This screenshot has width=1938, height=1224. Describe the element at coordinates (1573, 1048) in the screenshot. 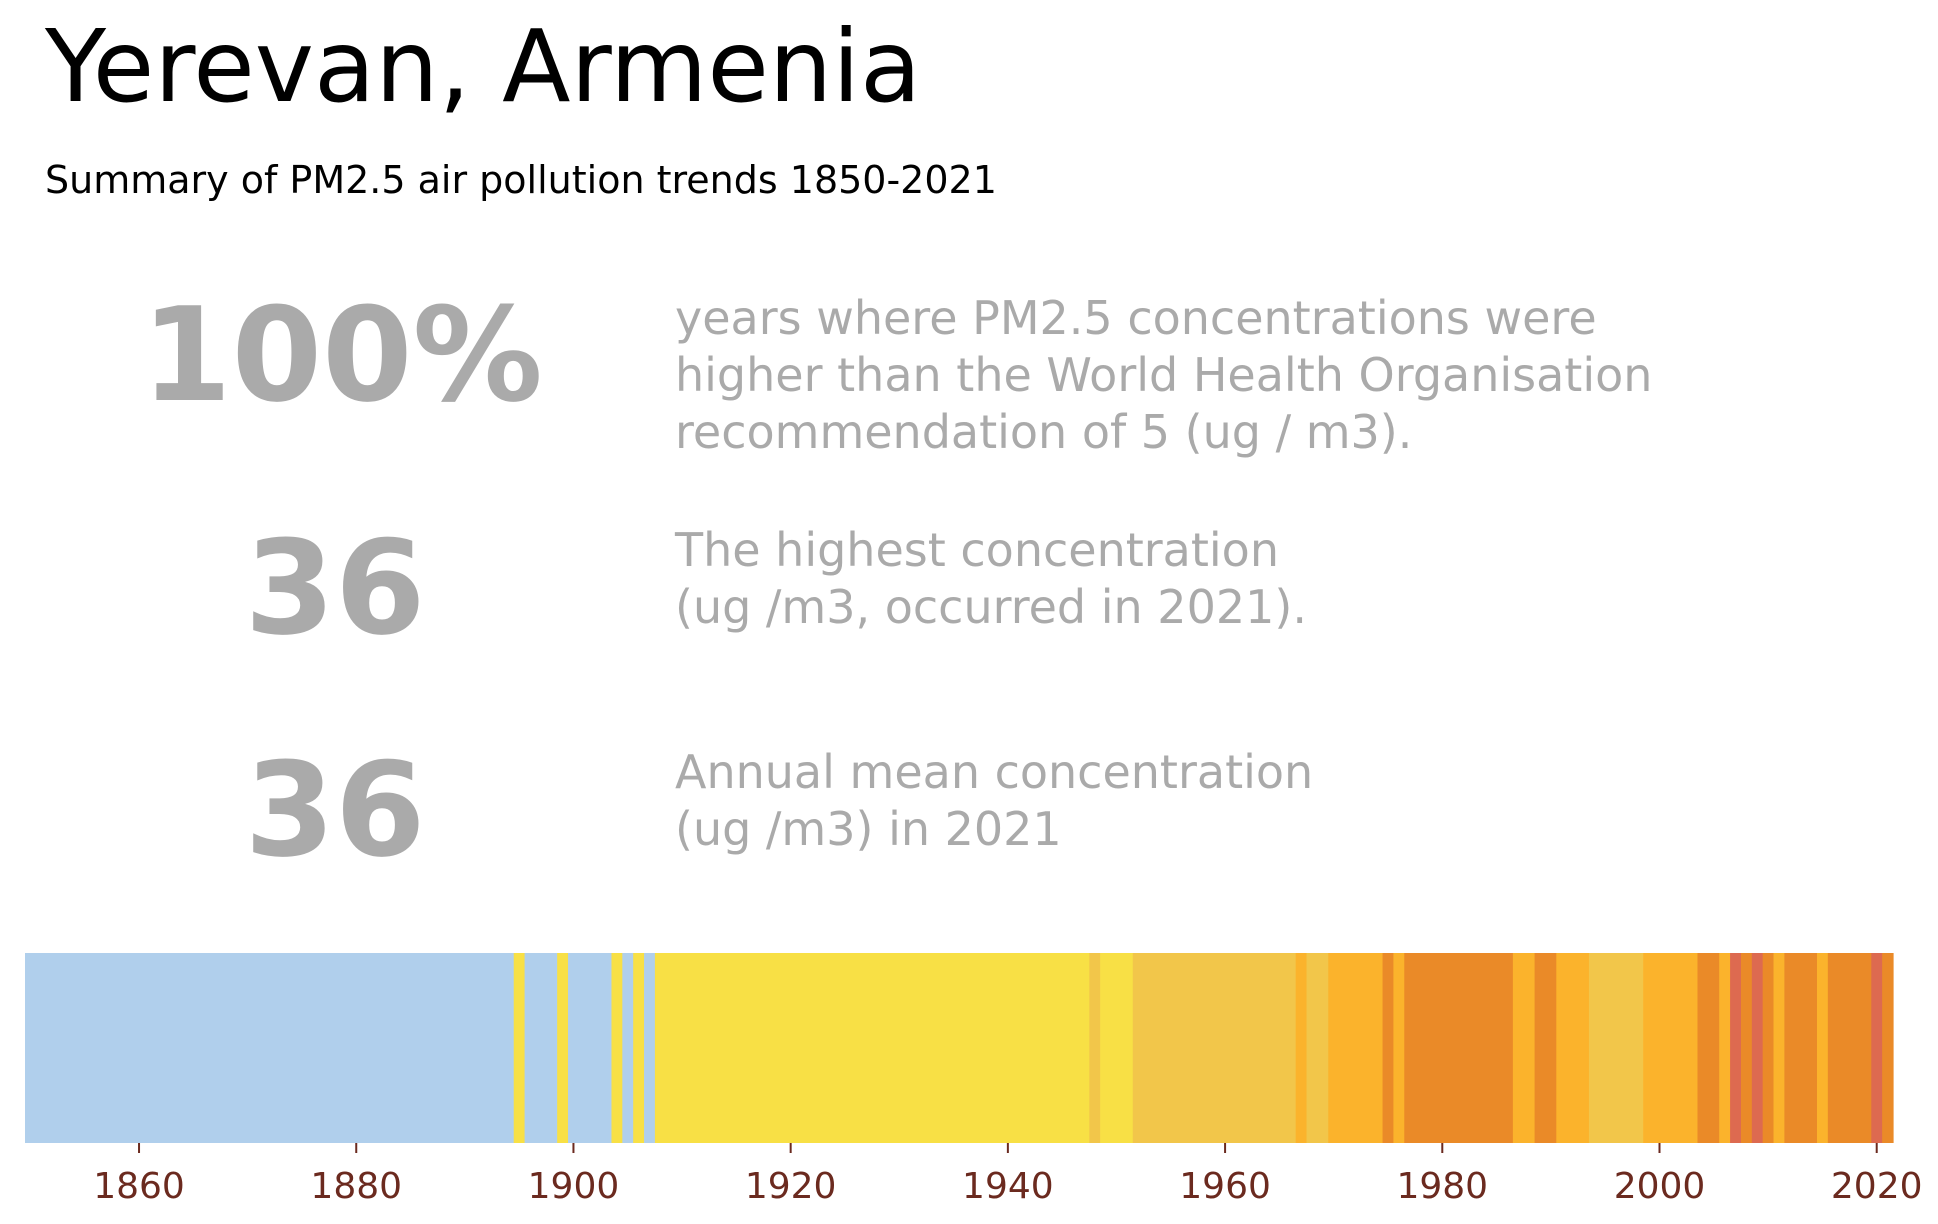

I see `stripe-1991-1994` at that location.